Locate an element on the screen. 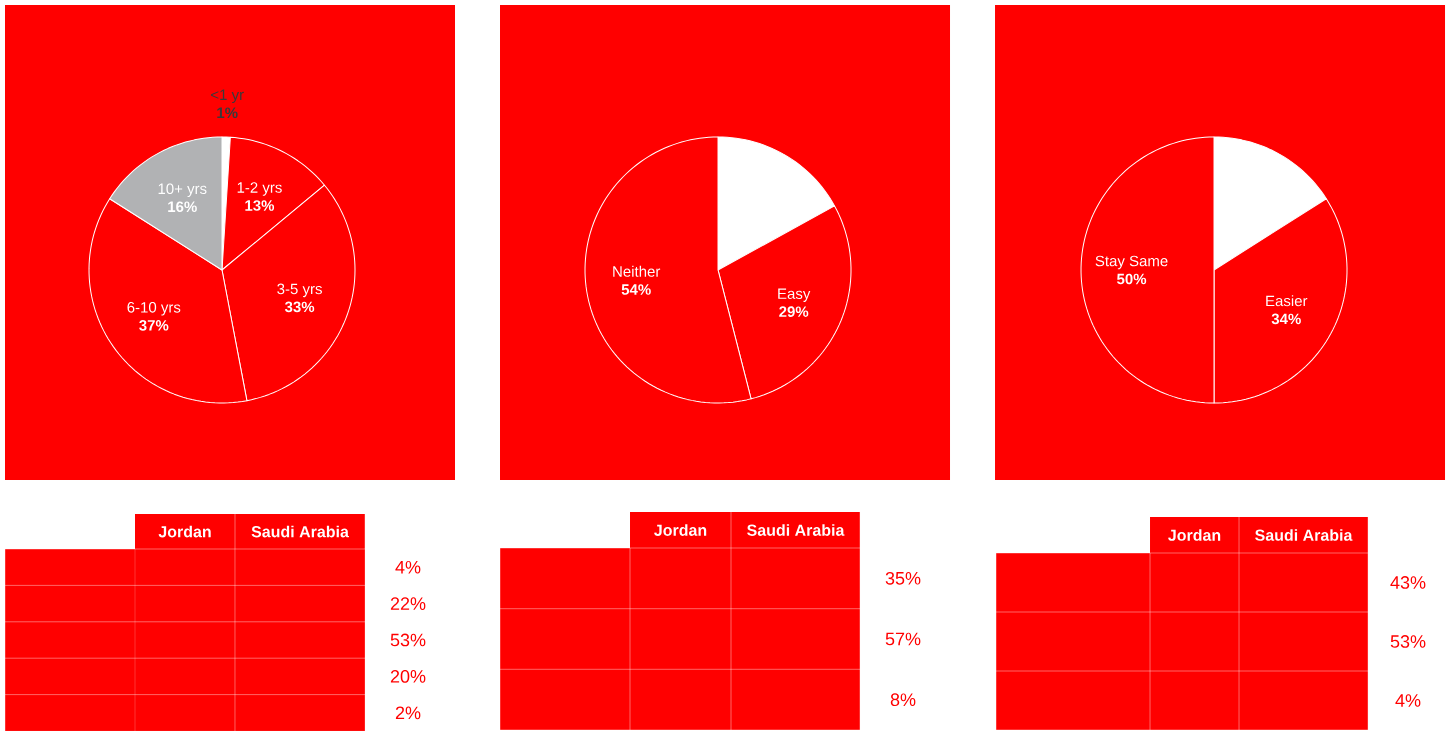  slice-label: Easy is located at coordinates (794, 295).